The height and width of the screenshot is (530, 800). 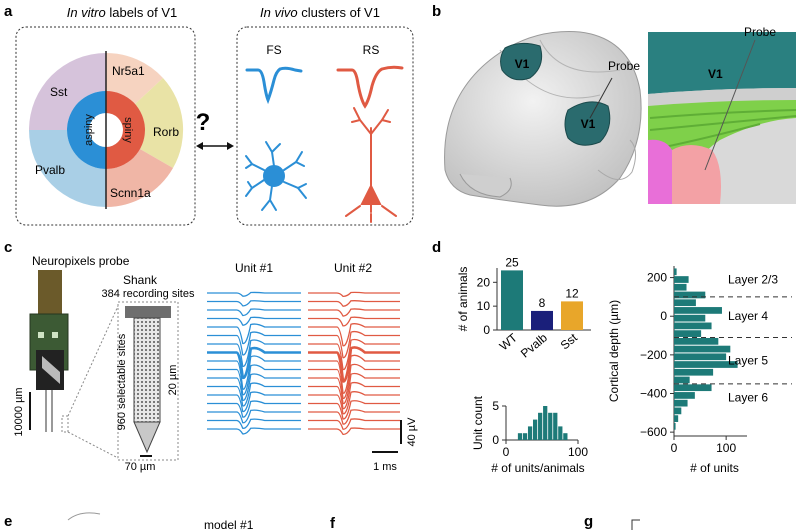 I want to click on y-tick-label: 10, so click(x=484, y=306).